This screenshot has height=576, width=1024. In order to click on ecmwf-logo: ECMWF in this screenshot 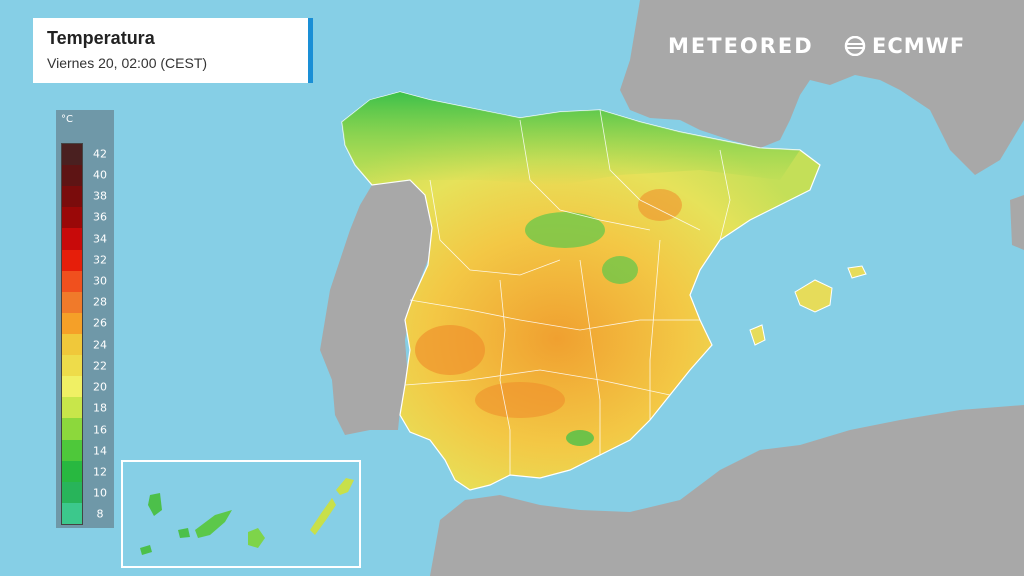, I will do `click(903, 46)`.